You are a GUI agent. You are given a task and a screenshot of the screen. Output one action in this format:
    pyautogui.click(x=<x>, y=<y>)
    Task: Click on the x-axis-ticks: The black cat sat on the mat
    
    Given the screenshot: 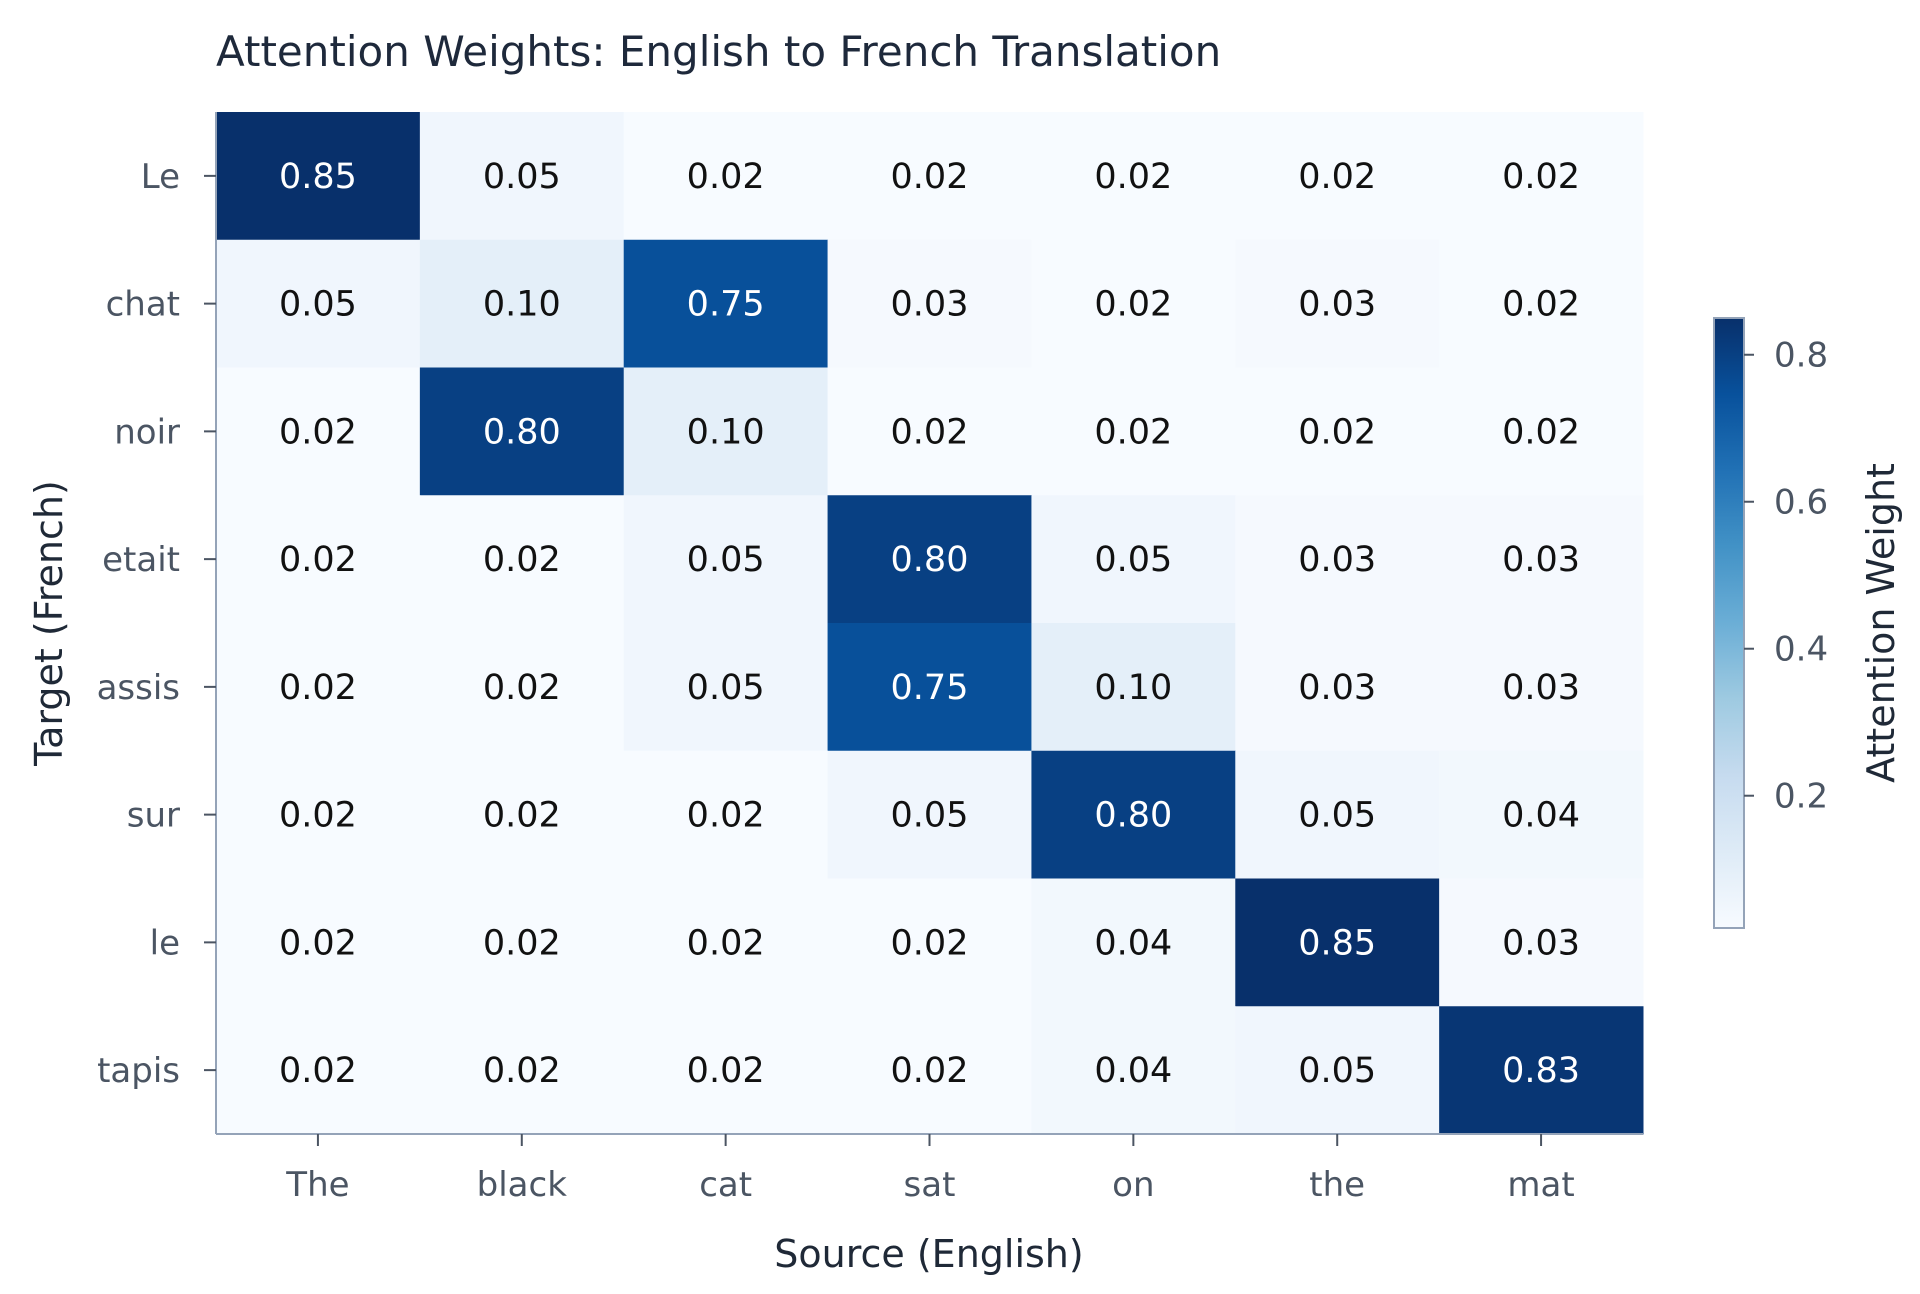 What is the action you would take?
    pyautogui.click(x=930, y=1169)
    